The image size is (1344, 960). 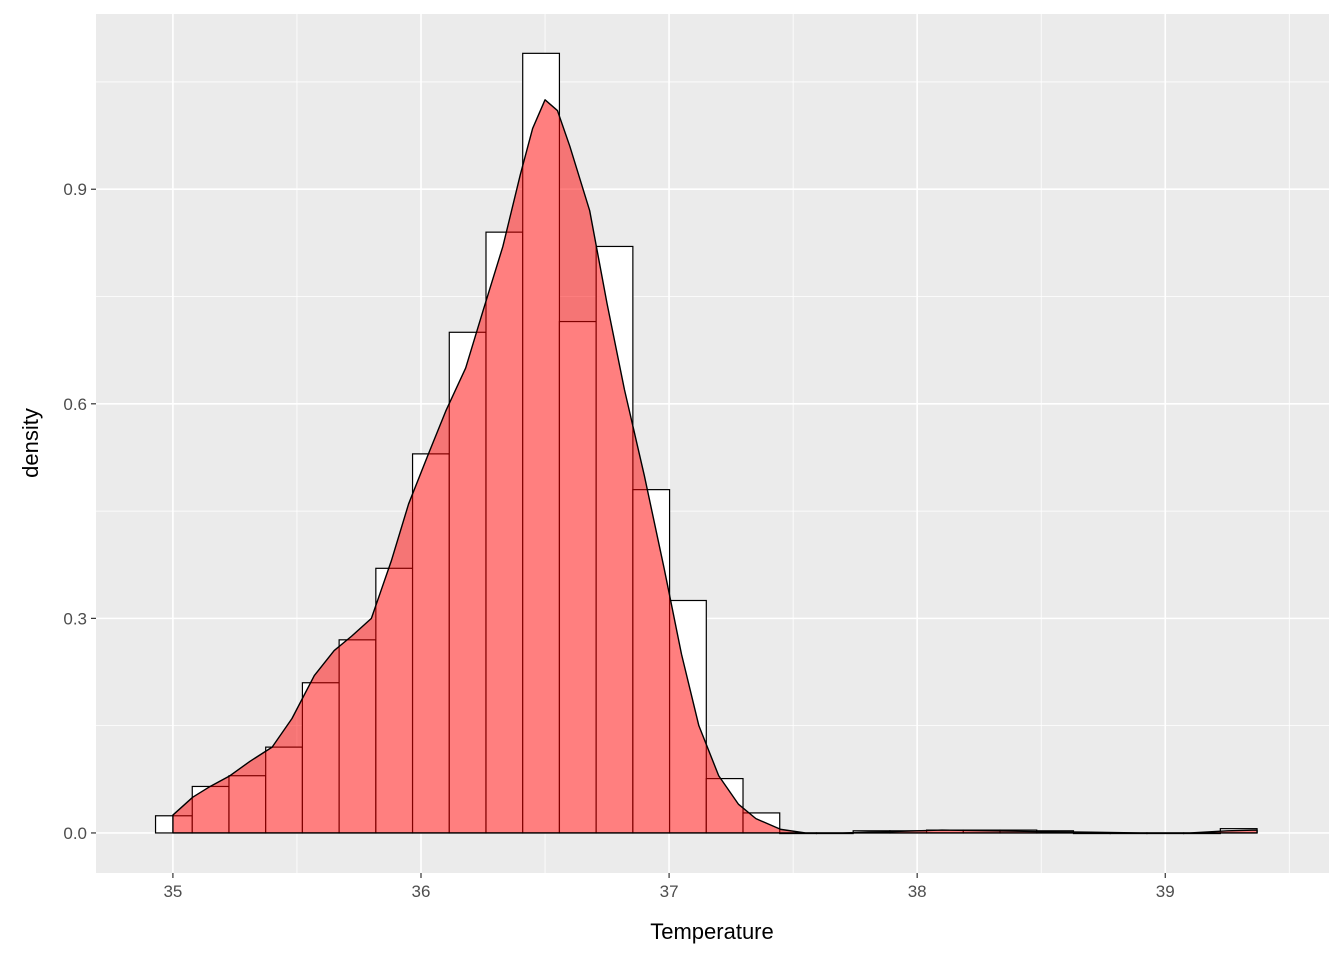 I want to click on x-tick-label: 38, so click(x=917, y=891).